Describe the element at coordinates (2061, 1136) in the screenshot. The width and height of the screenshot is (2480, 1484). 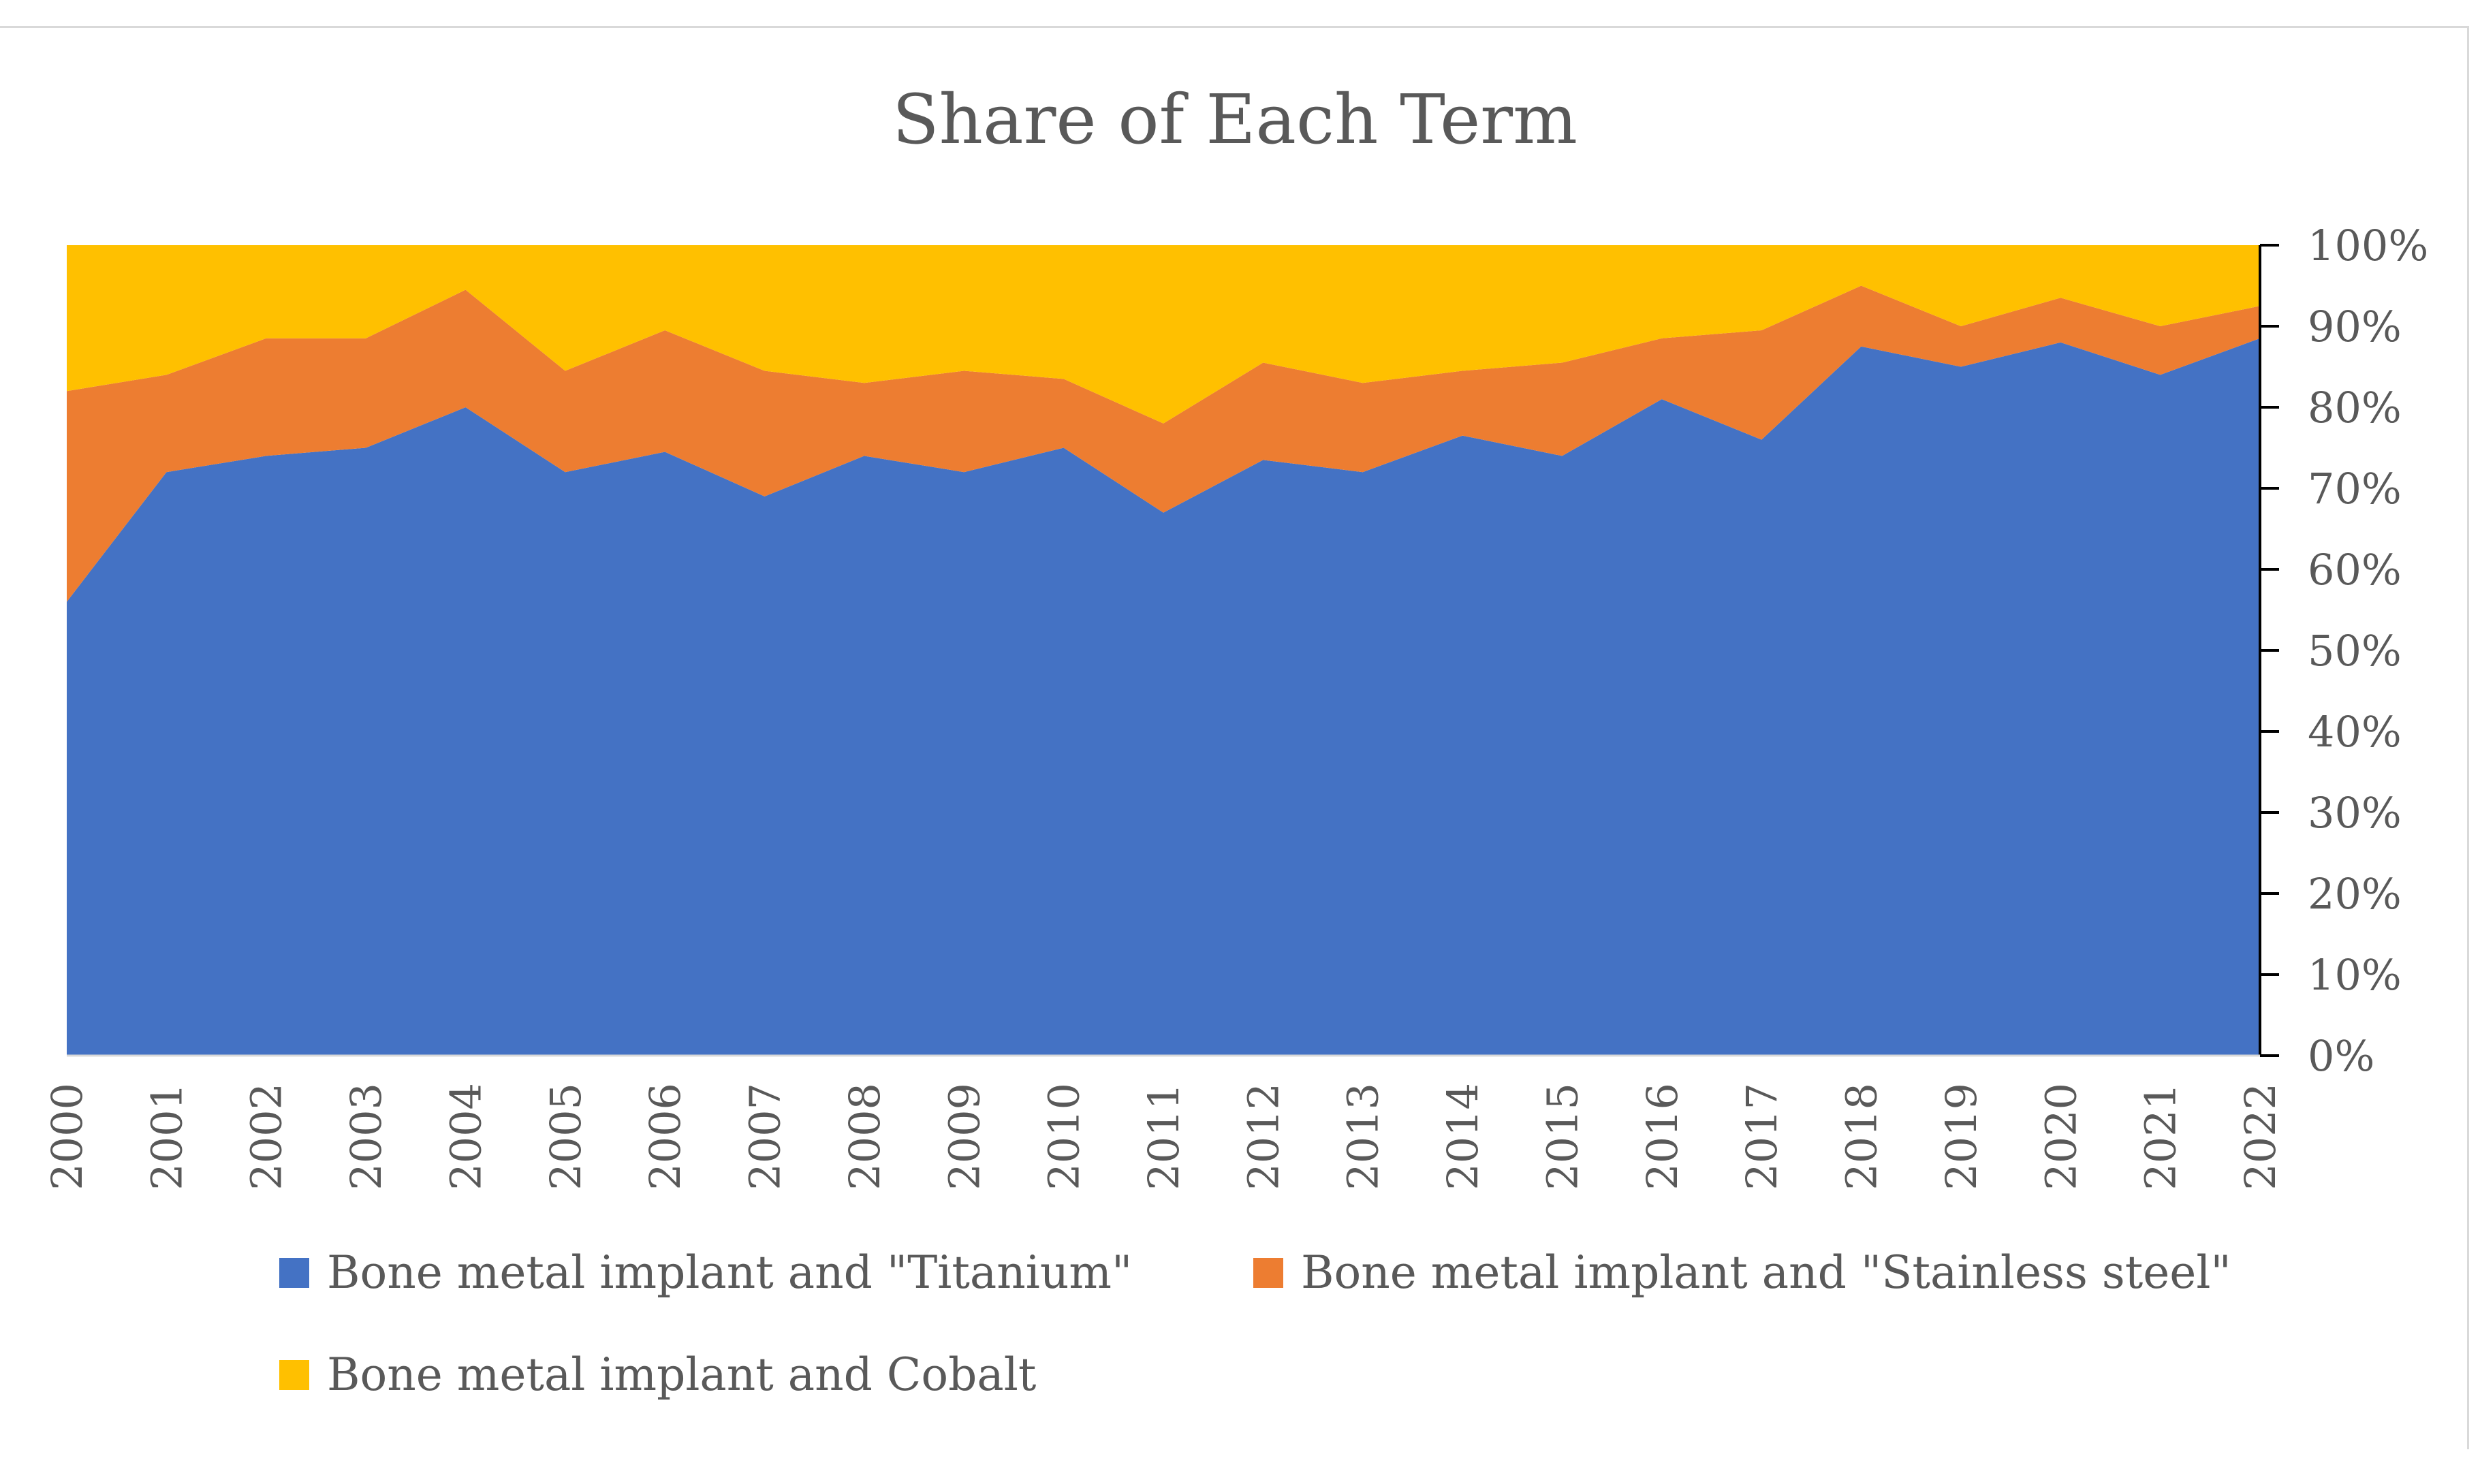
I see `x-tick-label: 2020` at that location.